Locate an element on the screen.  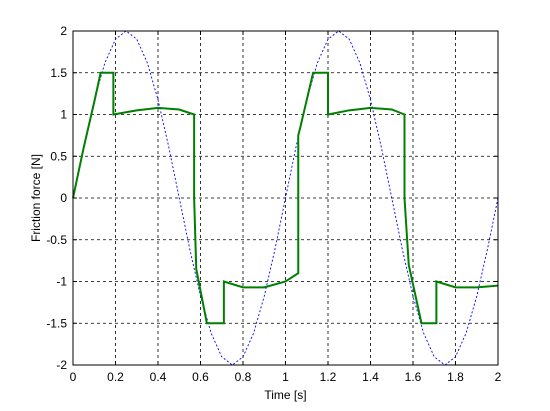
y-axis-label: Friction force [N] is located at coordinates (36, 198).